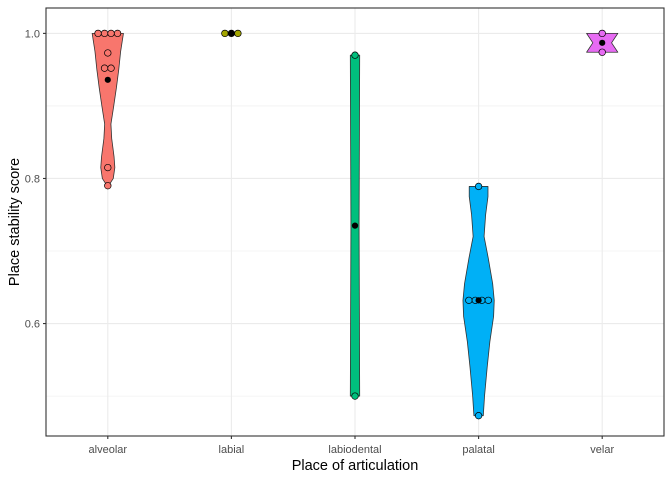  What do you see at coordinates (478, 300) in the screenshot?
I see `mean-point-palatal` at bounding box center [478, 300].